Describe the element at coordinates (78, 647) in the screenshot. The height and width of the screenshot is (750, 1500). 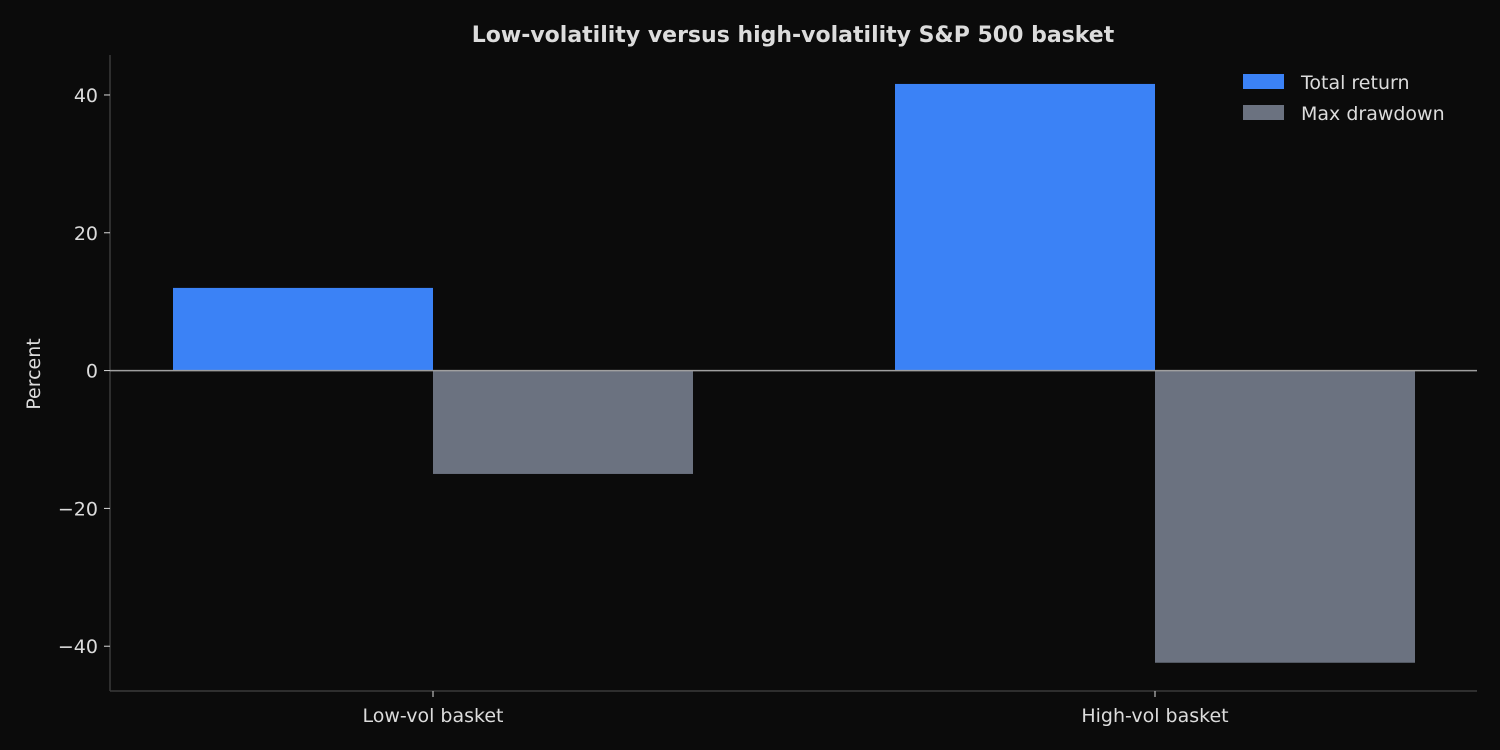
I see `y-tick-label: −40` at that location.